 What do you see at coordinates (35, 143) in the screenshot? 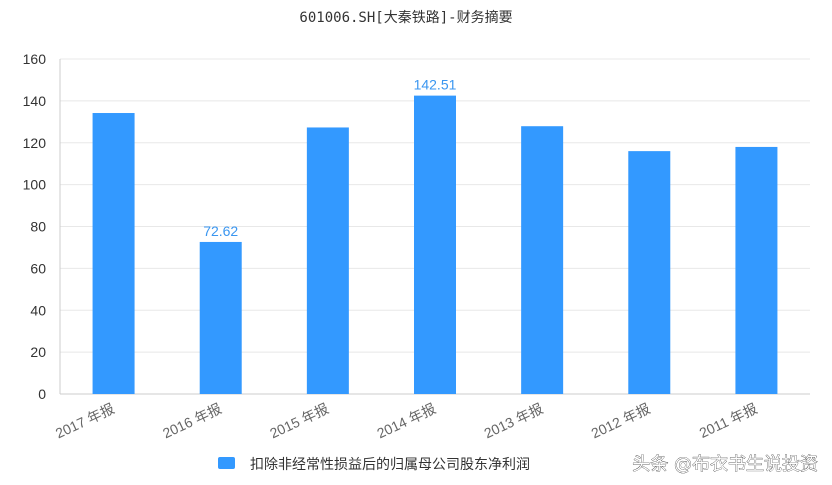
I see `y-tick-label: 120` at bounding box center [35, 143].